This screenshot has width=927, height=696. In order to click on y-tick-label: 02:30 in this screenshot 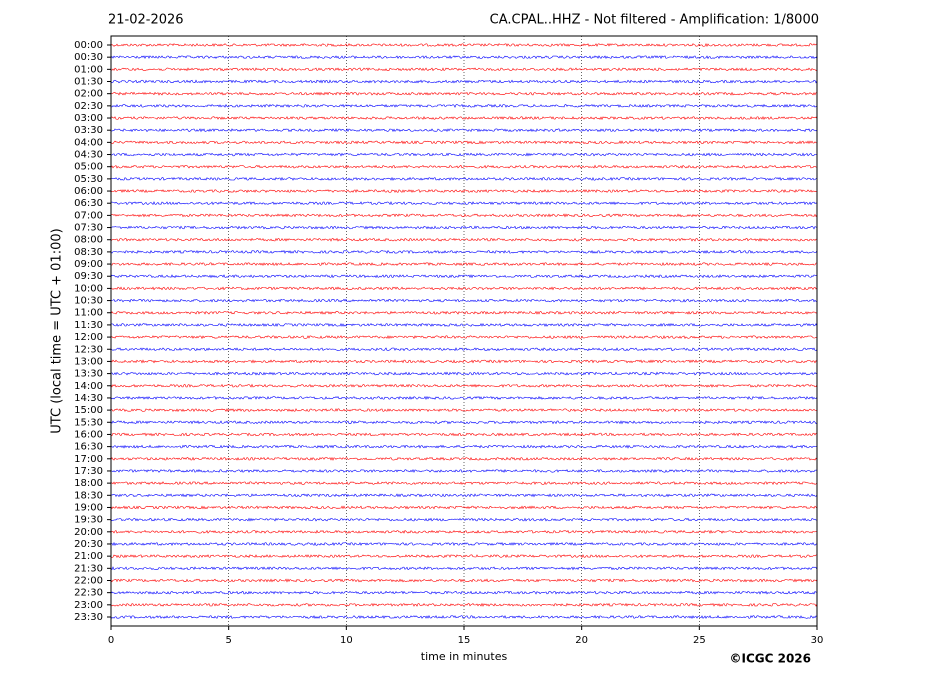, I will do `click(88, 106)`.